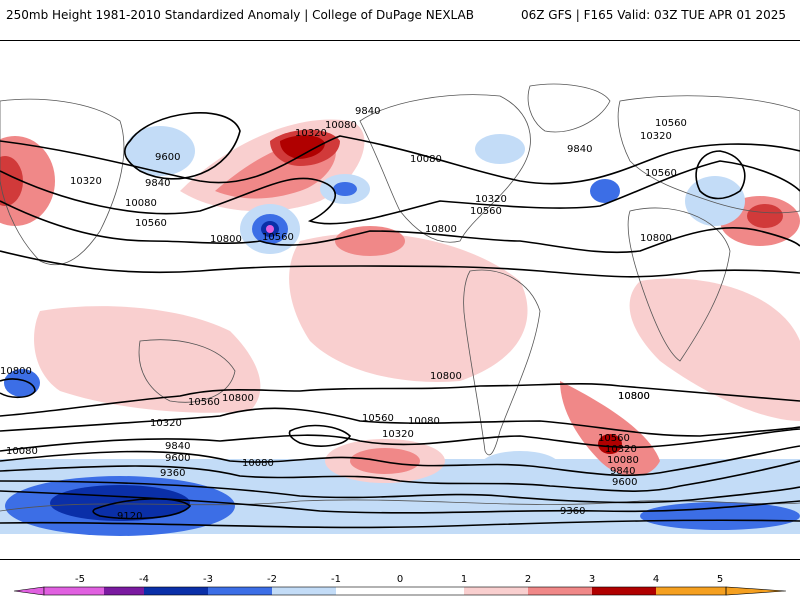 The width and height of the screenshot is (800, 604). What do you see at coordinates (679, 284) in the screenshot?
I see `africa-outline` at bounding box center [679, 284].